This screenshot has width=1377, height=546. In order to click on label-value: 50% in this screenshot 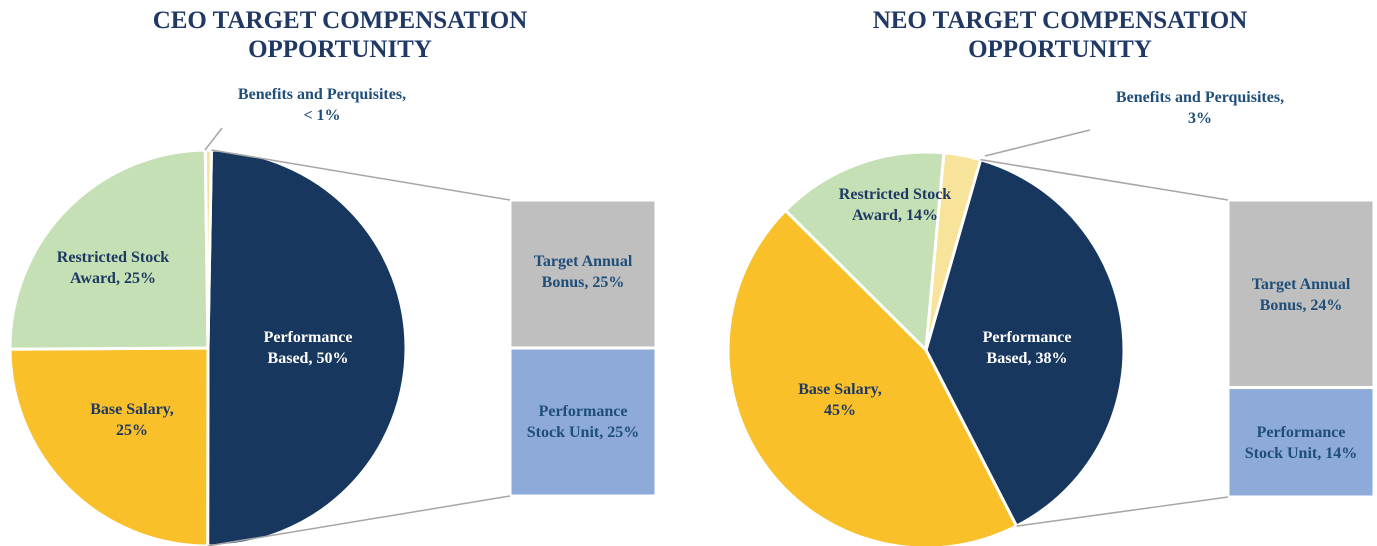, I will do `click(332, 358)`.